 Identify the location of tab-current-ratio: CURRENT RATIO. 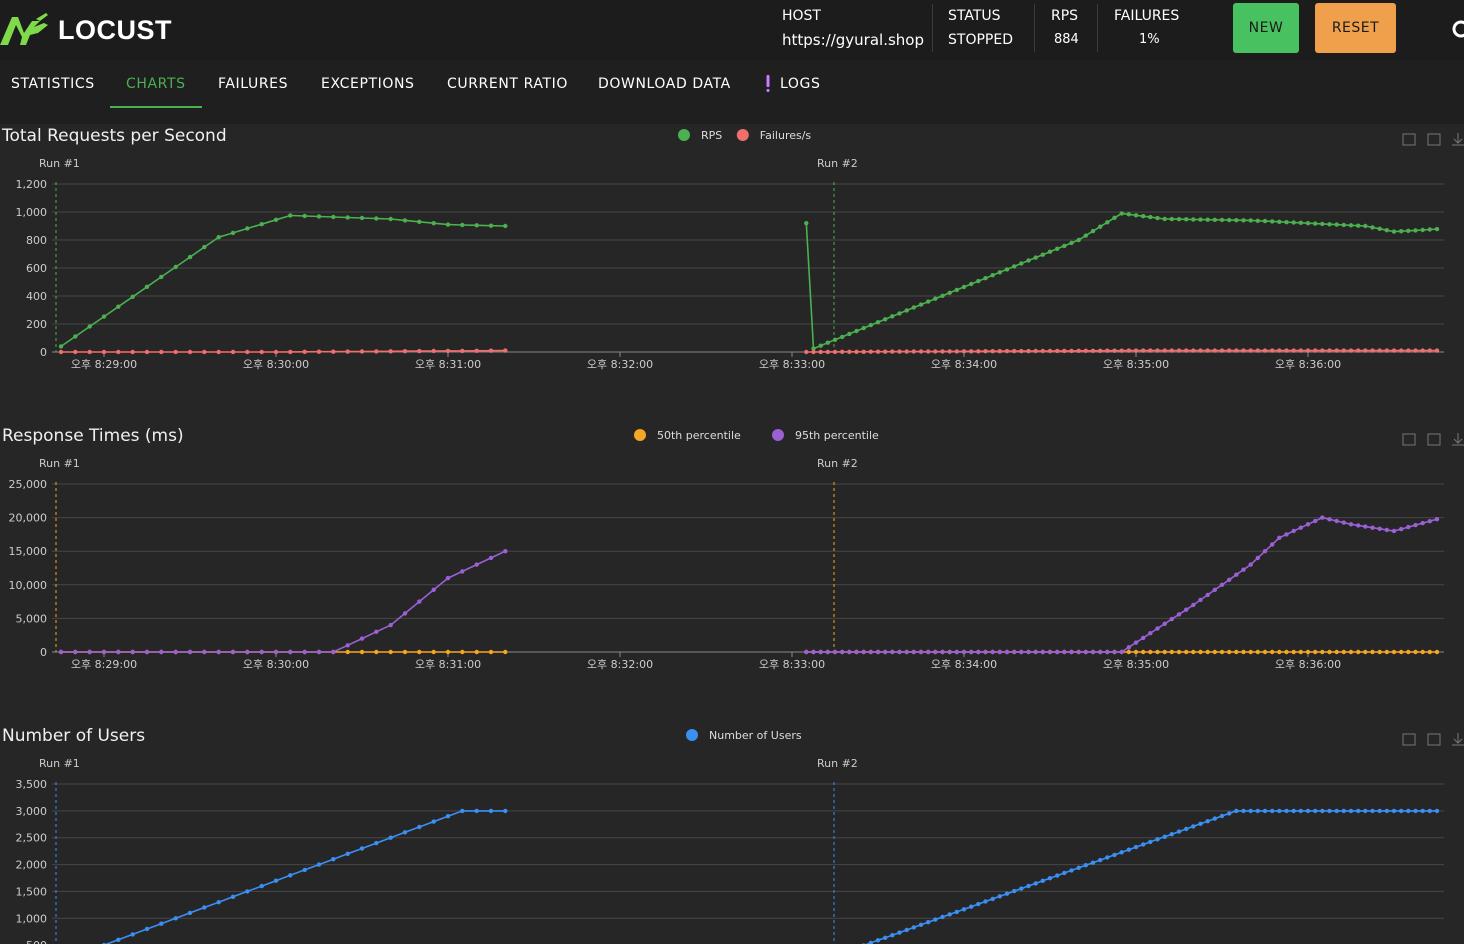
(507, 84).